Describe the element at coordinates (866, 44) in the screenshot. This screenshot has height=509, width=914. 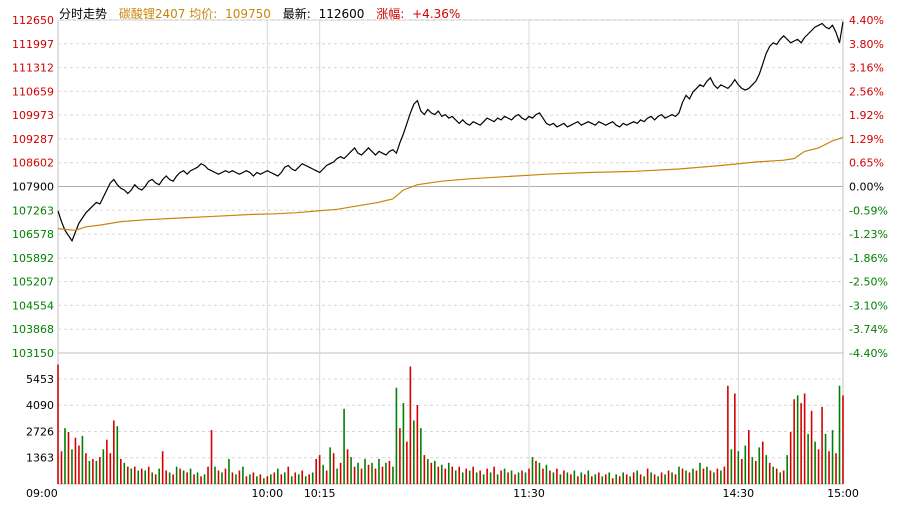
I see `percent-tick-label: 3.80%` at that location.